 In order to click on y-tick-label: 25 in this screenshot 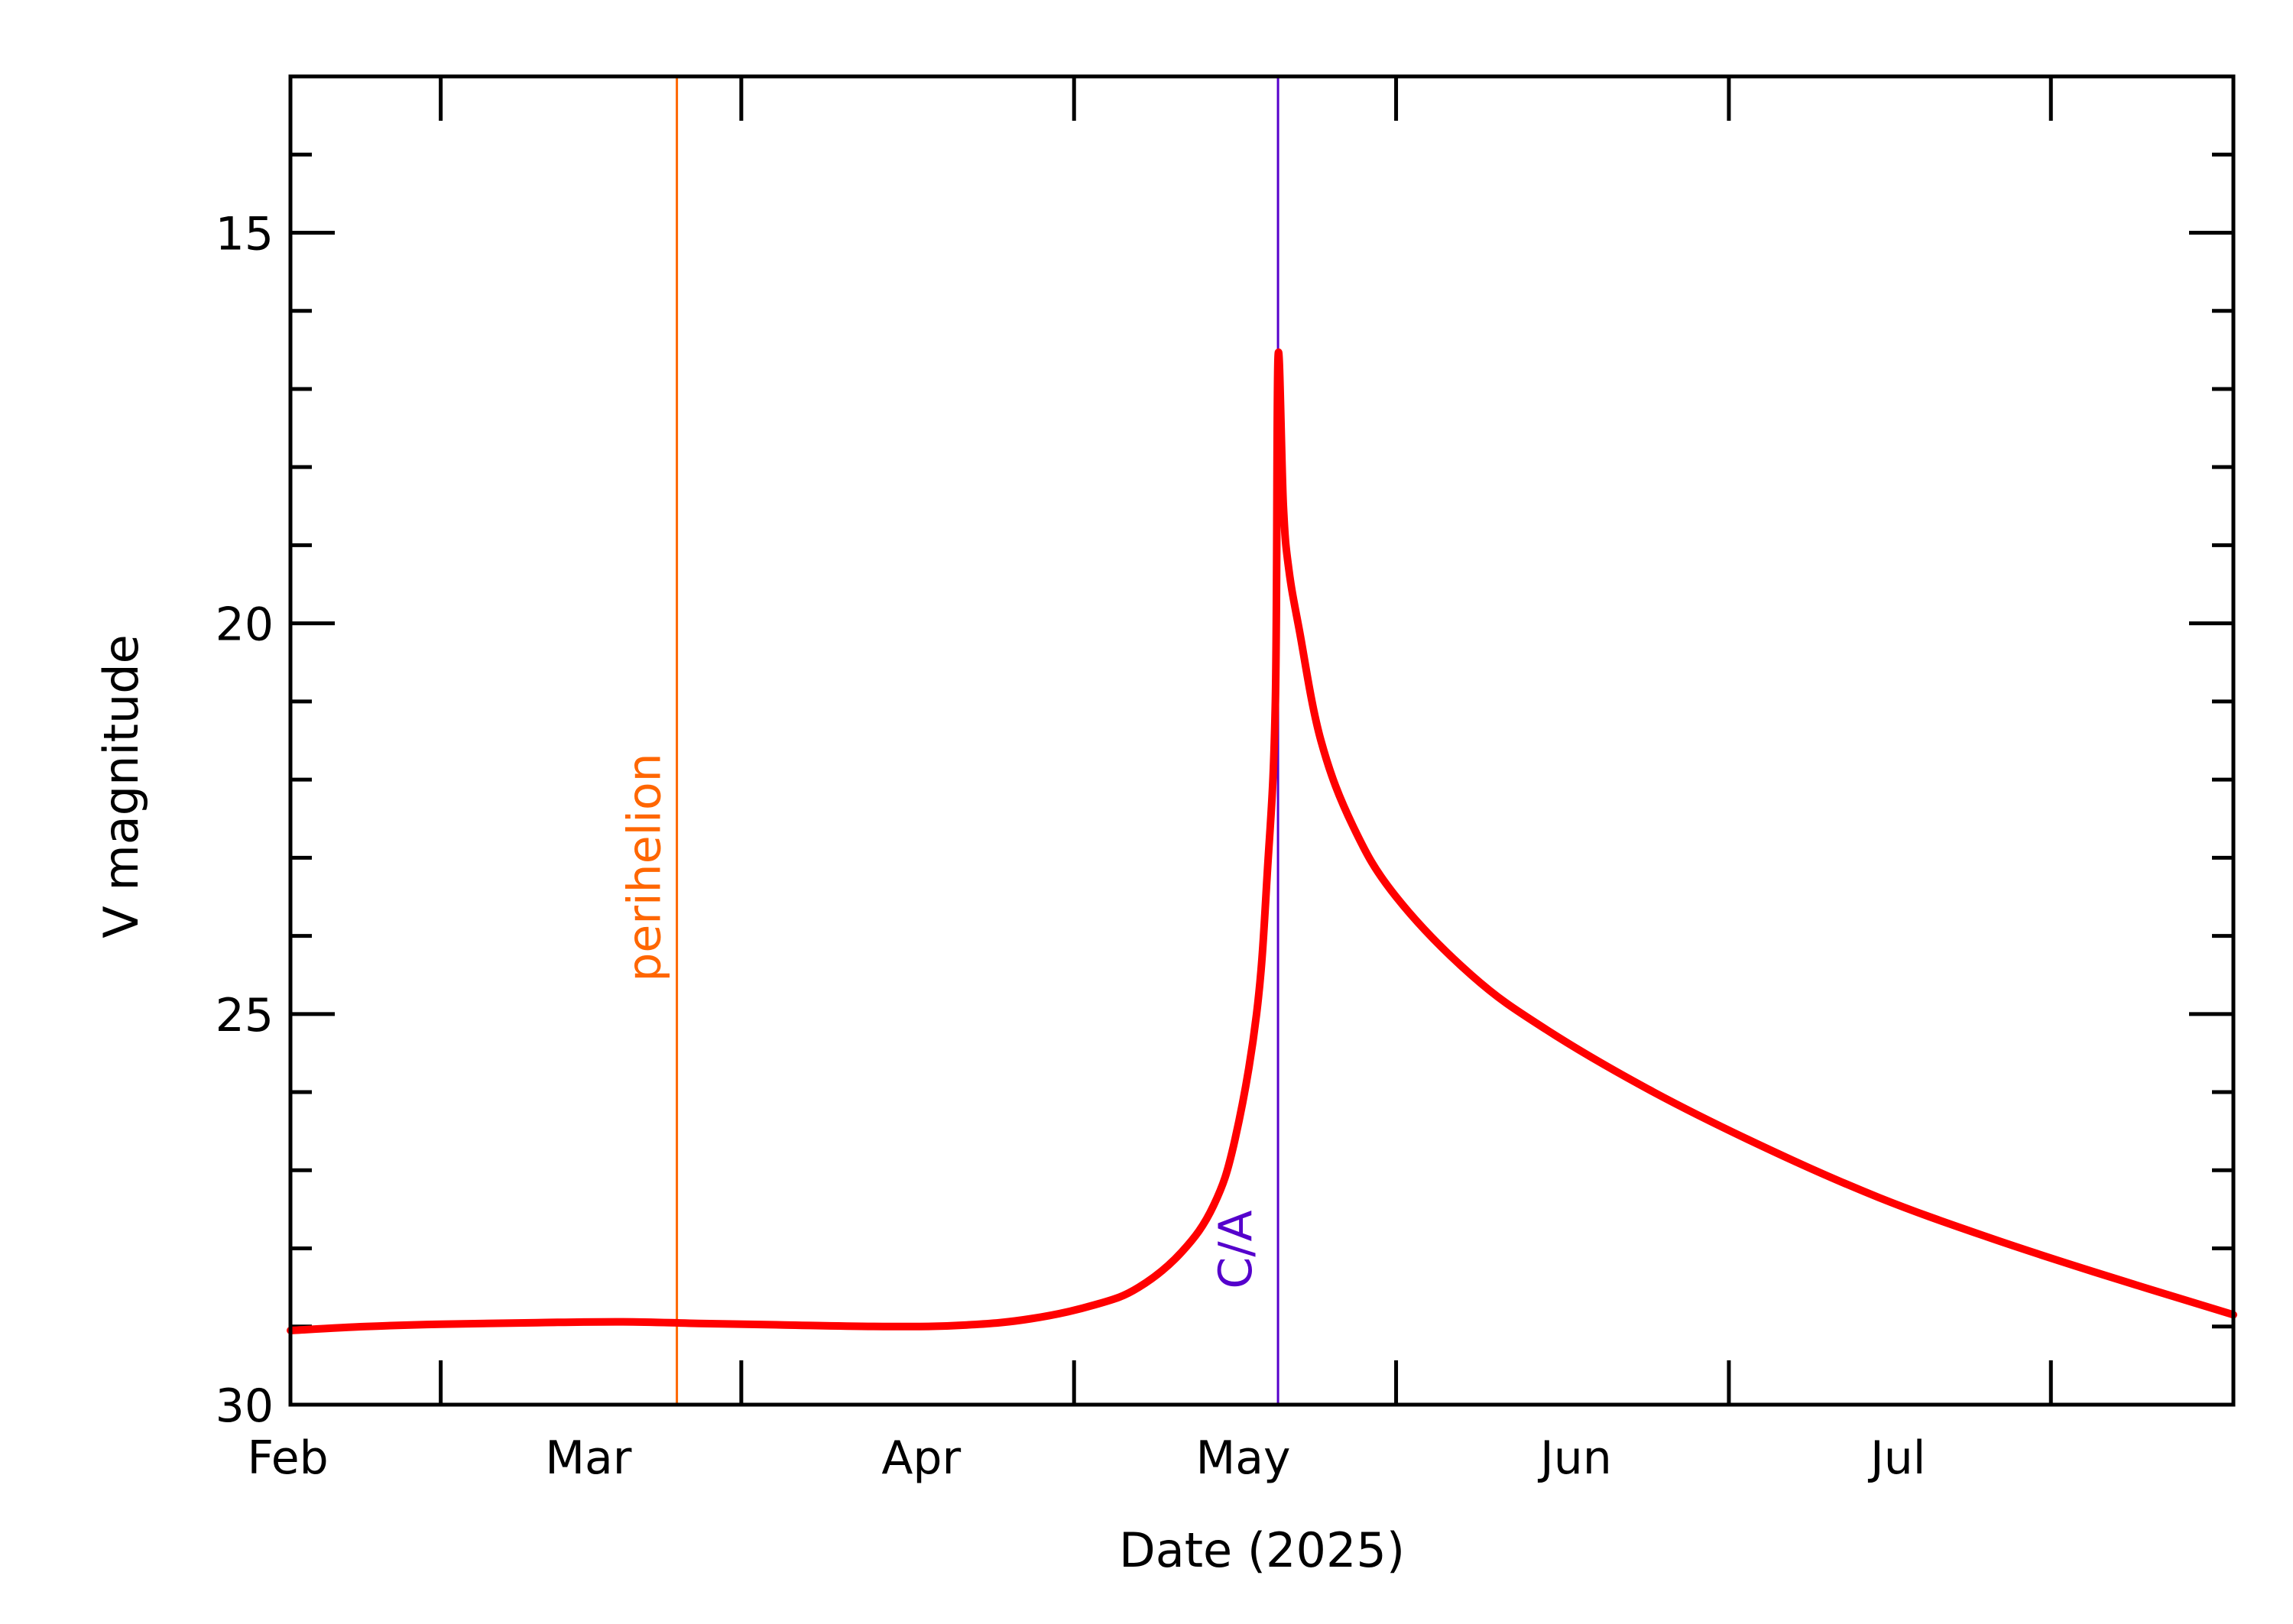, I will do `click(245, 1015)`.